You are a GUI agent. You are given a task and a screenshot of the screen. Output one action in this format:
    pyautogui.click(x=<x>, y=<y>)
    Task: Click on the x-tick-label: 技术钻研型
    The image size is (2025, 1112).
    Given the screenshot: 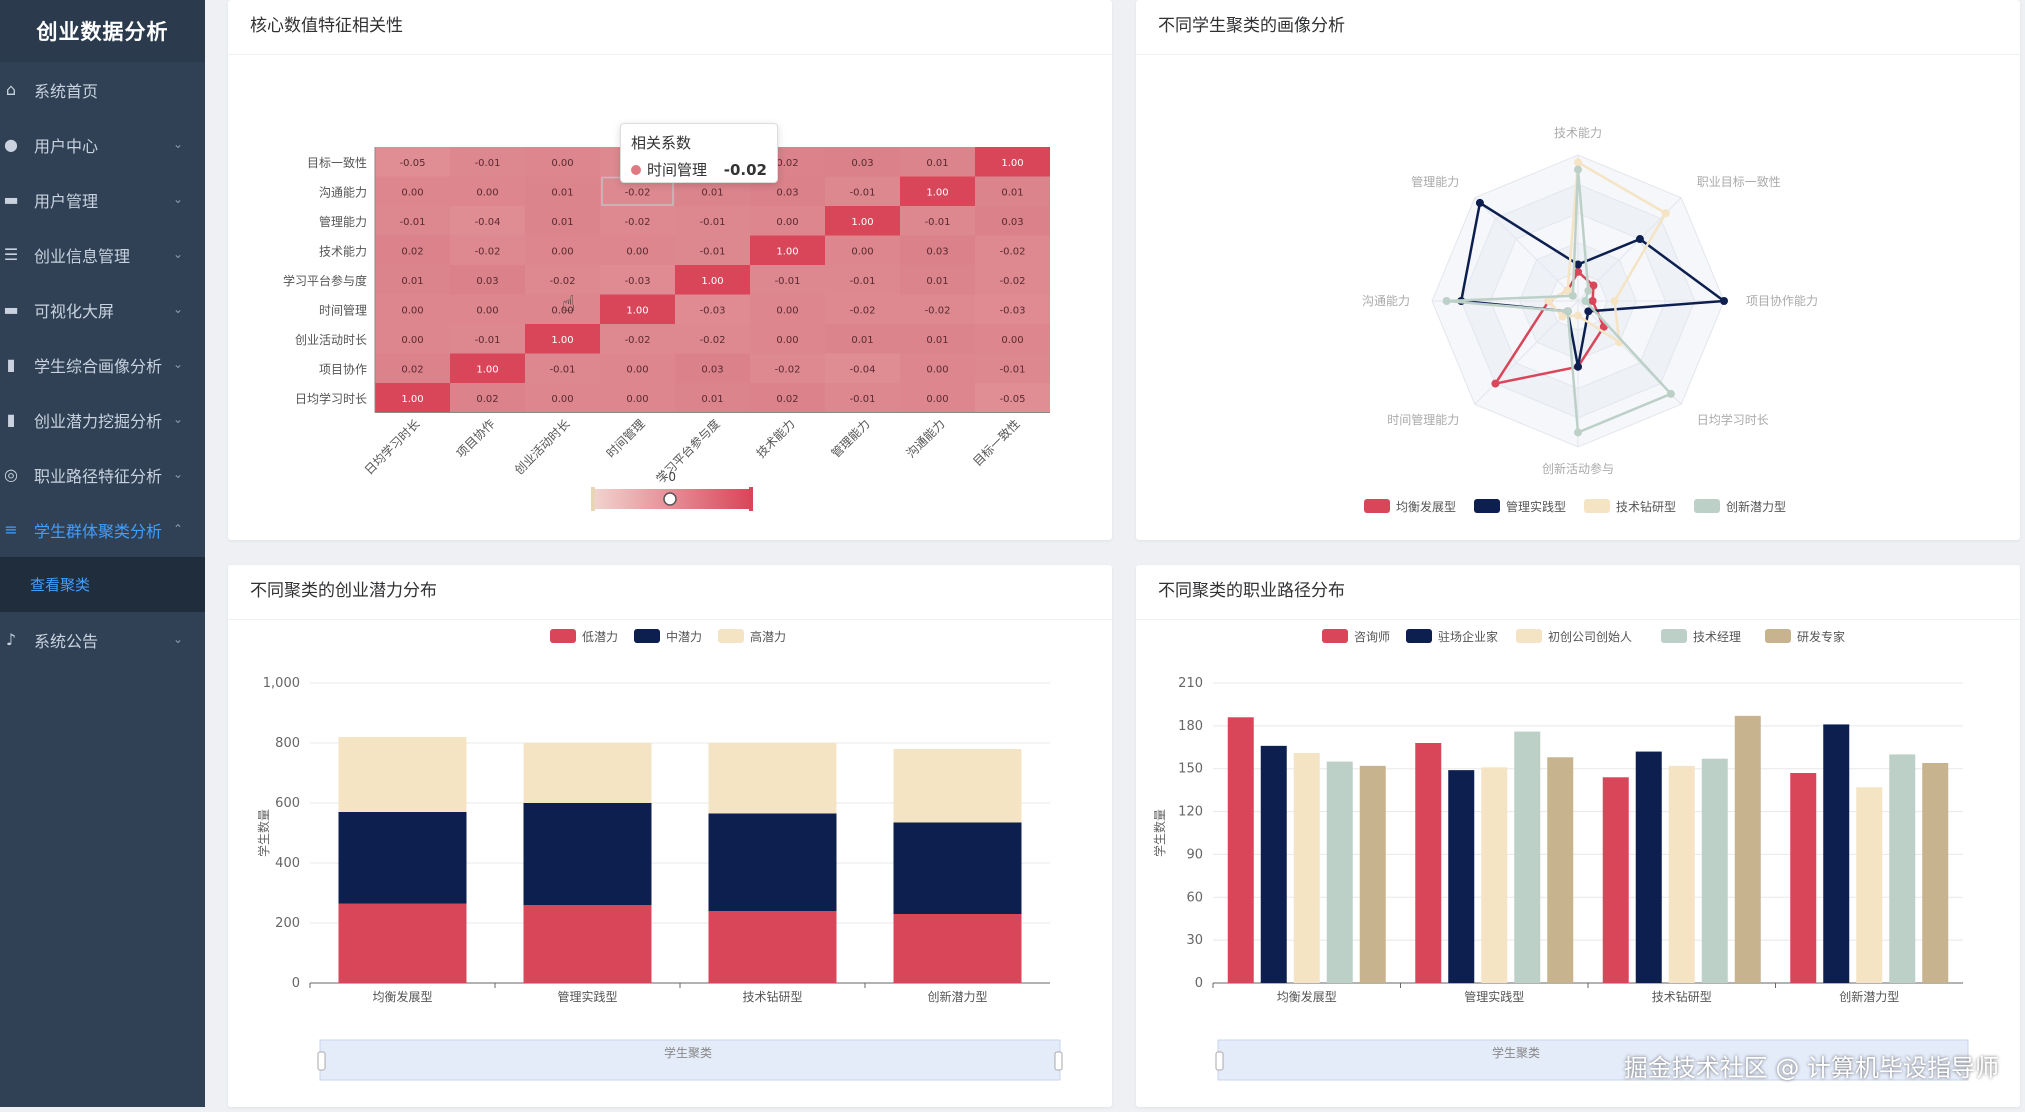 What is the action you would take?
    pyautogui.click(x=772, y=996)
    